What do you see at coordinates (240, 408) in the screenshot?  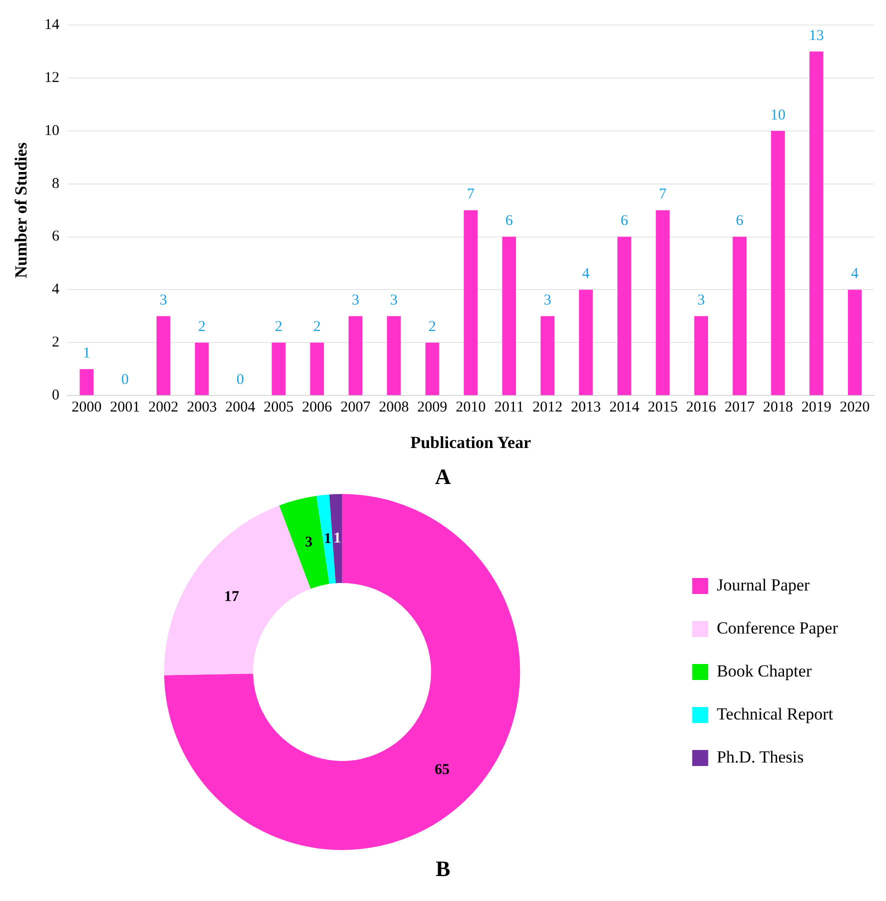 I see `x-tick-label: 2004` at bounding box center [240, 408].